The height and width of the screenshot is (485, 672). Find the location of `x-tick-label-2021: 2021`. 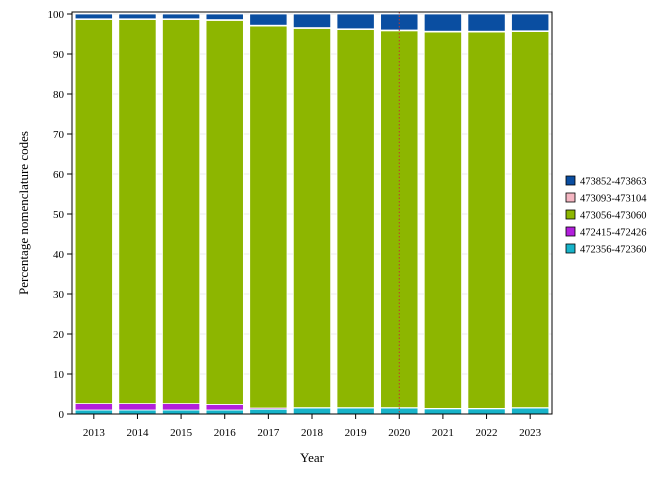

x-tick-label-2021: 2021 is located at coordinates (443, 433).